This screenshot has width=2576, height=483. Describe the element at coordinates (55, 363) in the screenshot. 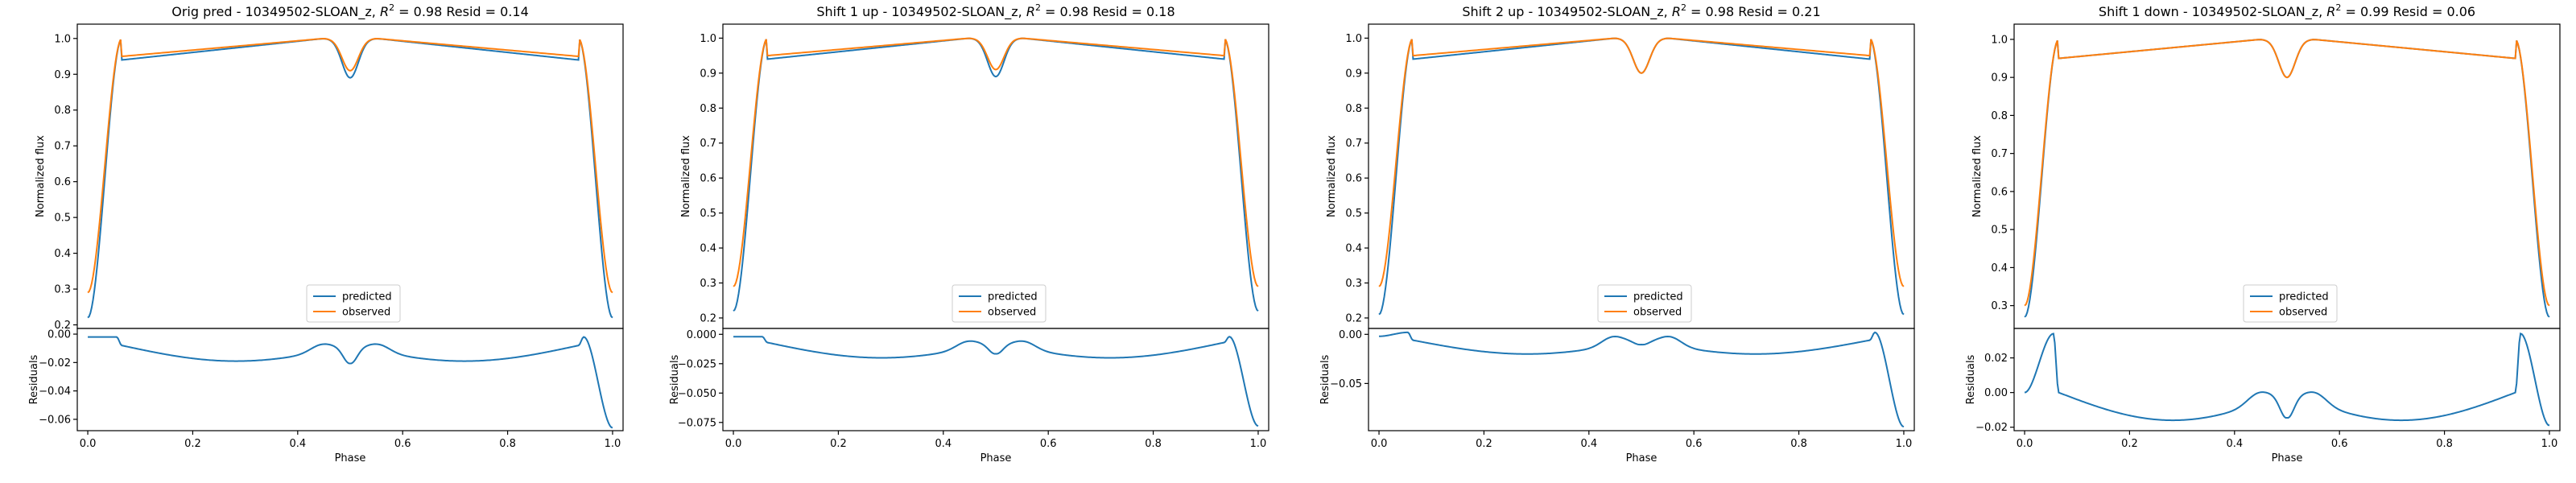

I see `residual-ytick-label: −0.02` at that location.